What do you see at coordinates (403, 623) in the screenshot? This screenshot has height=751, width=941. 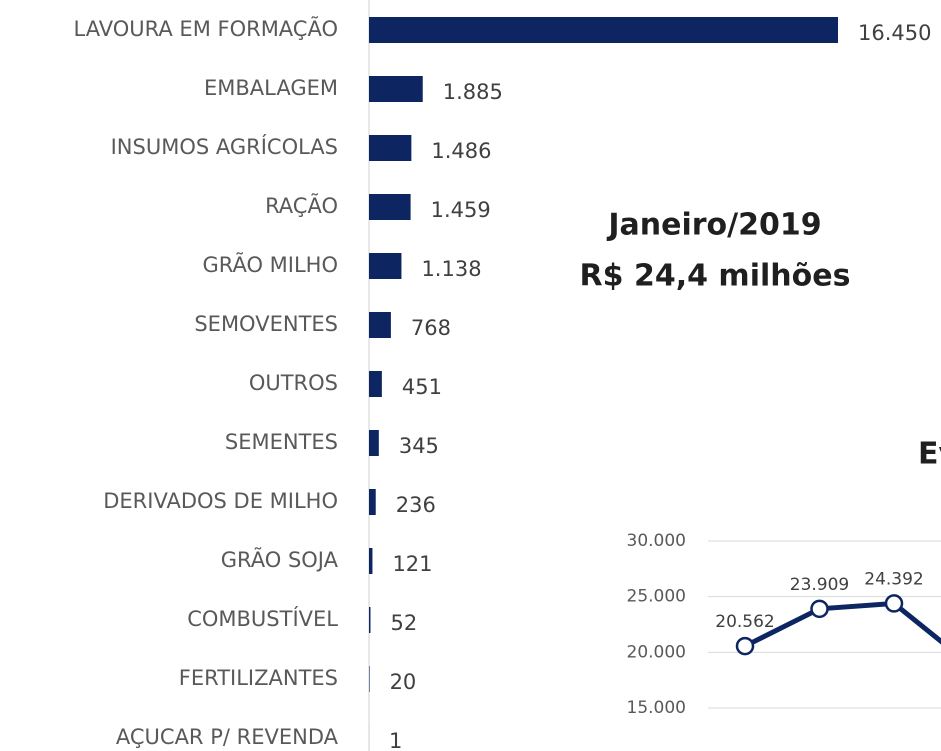 I see `value-label: 52` at bounding box center [403, 623].